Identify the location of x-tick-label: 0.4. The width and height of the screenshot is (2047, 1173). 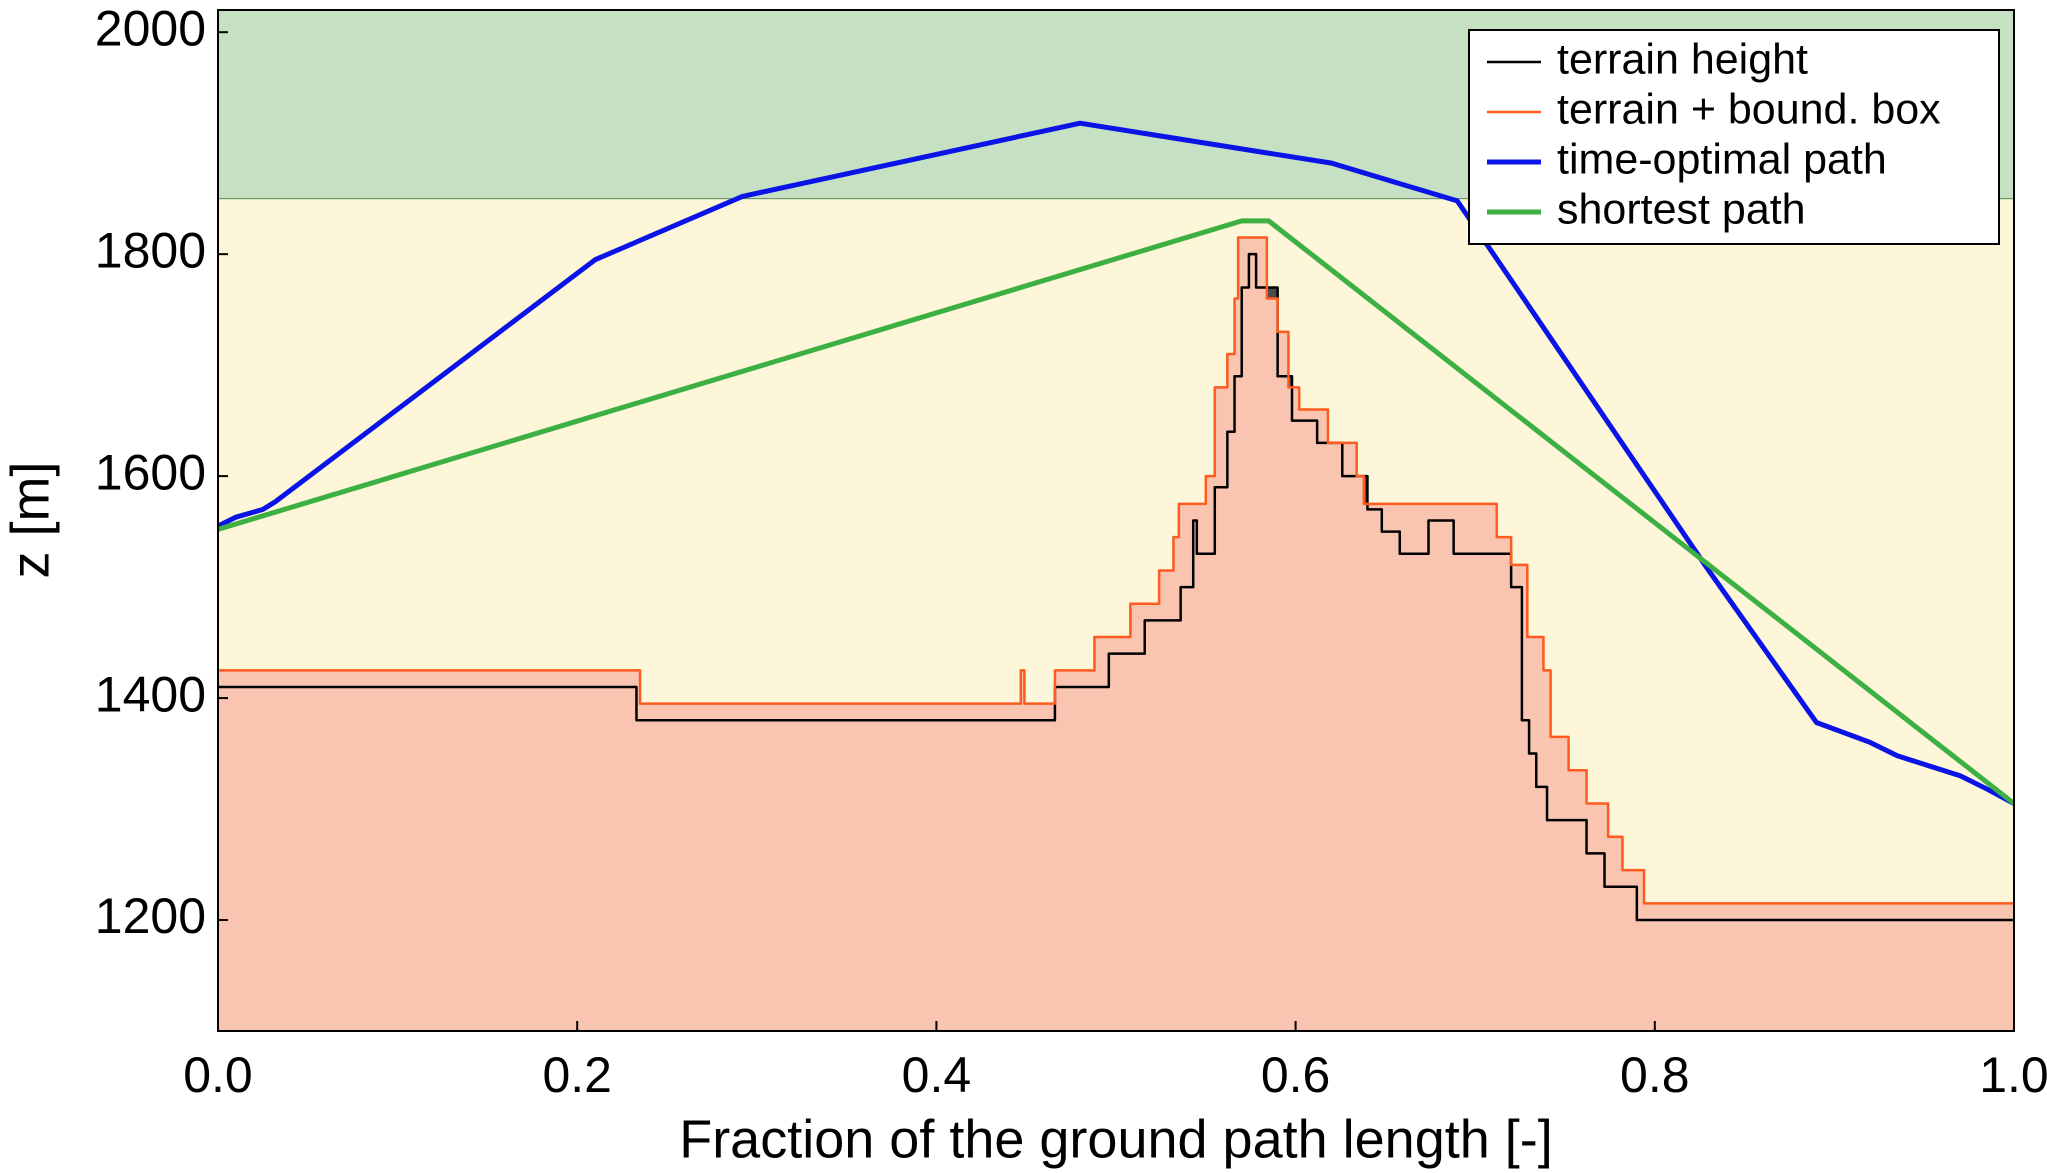
(937, 1075).